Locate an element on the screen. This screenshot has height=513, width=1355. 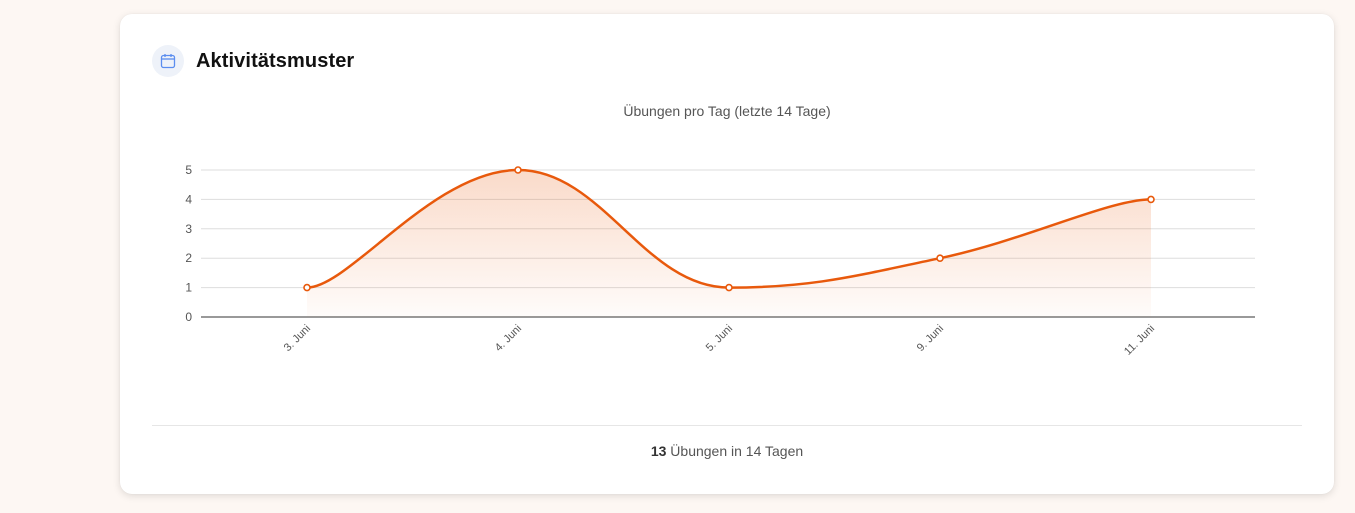
y-tick-label: 2 is located at coordinates (188, 258).